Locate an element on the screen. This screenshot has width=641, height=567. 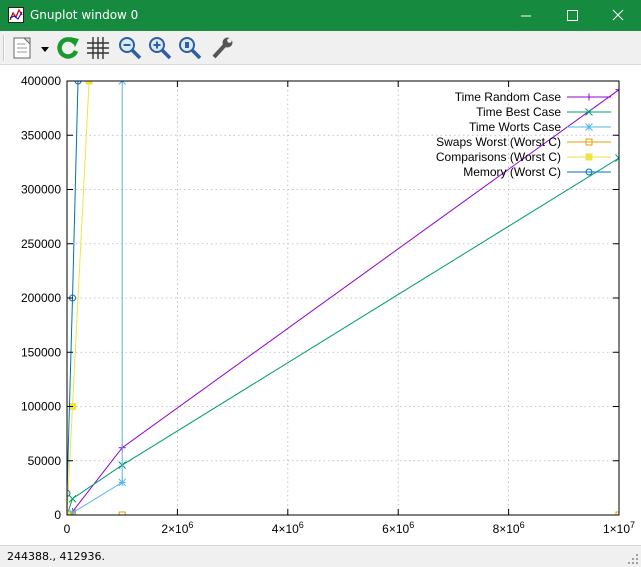
window-title: Gnuplot window 0 is located at coordinates (84, 15).